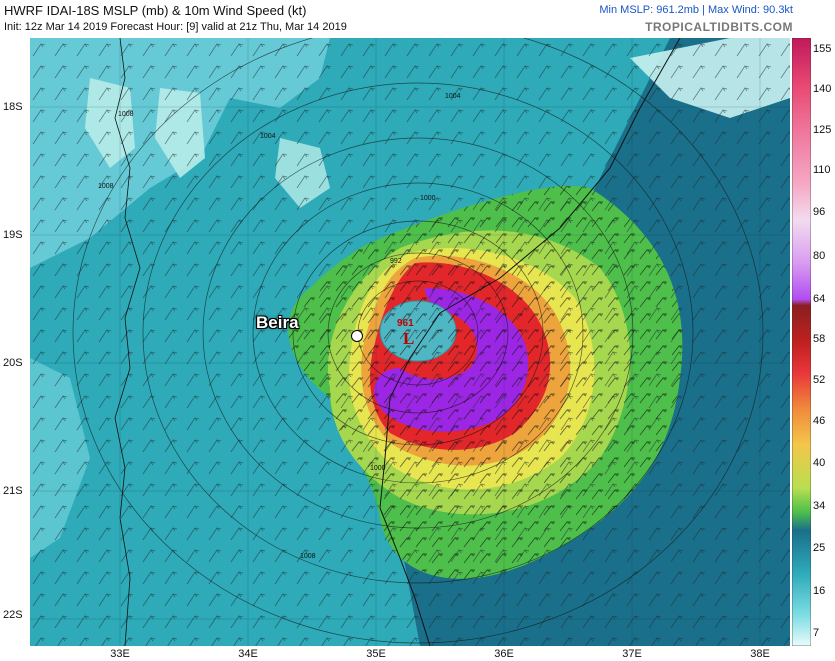 The height and width of the screenshot is (661, 835). I want to click on country-border, so click(127, 342).